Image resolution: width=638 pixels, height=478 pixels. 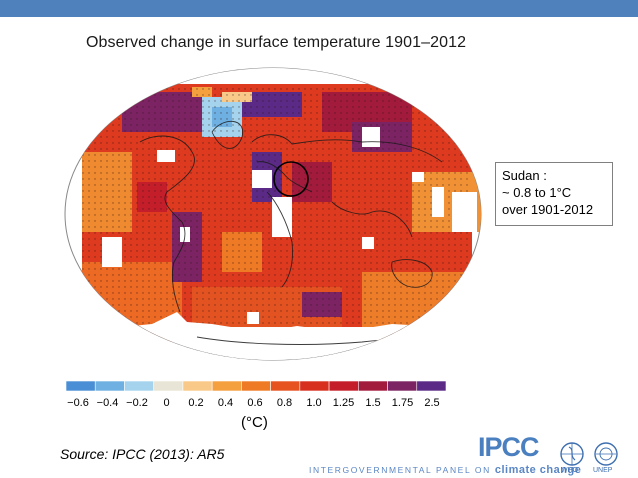 What do you see at coordinates (538, 470) in the screenshot?
I see `ipcc-tagline-suffix: climate change` at bounding box center [538, 470].